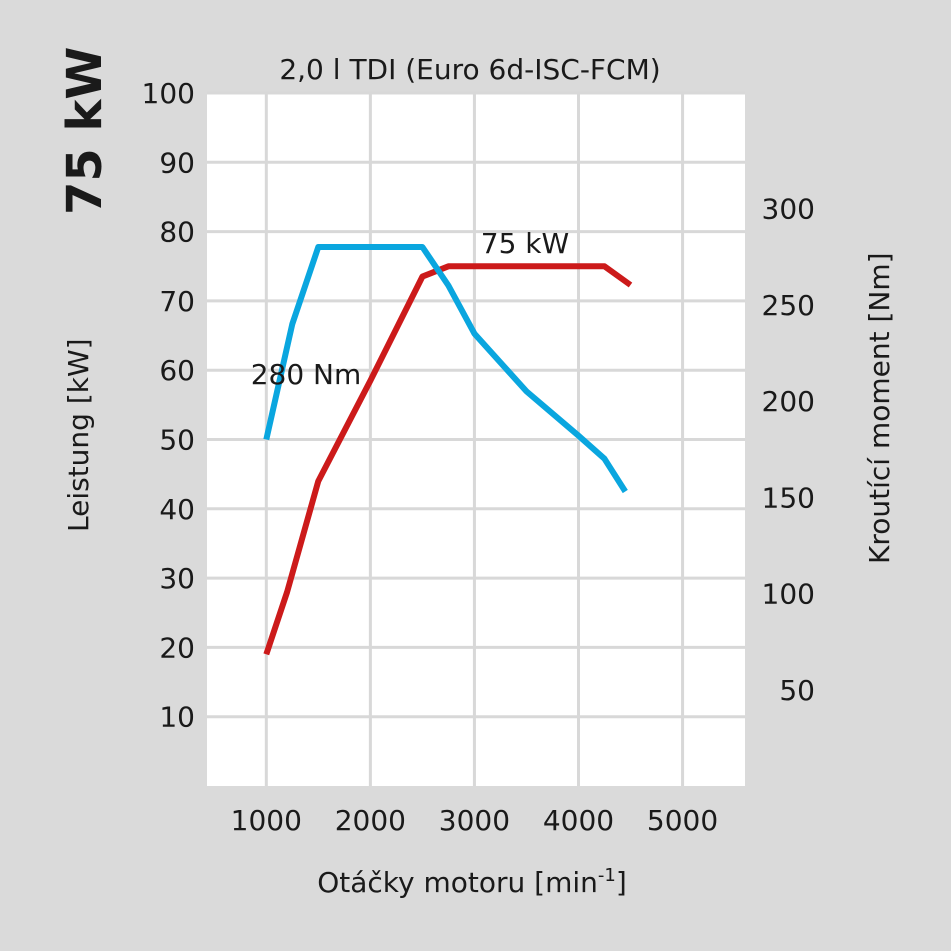  I want to click on x-tick-label: 3000, so click(474, 820).